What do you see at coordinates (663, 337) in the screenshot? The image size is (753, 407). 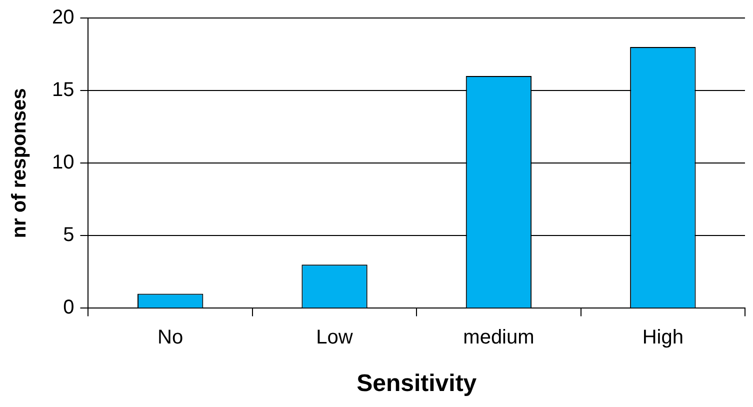 I see `x-tick-label: High` at bounding box center [663, 337].